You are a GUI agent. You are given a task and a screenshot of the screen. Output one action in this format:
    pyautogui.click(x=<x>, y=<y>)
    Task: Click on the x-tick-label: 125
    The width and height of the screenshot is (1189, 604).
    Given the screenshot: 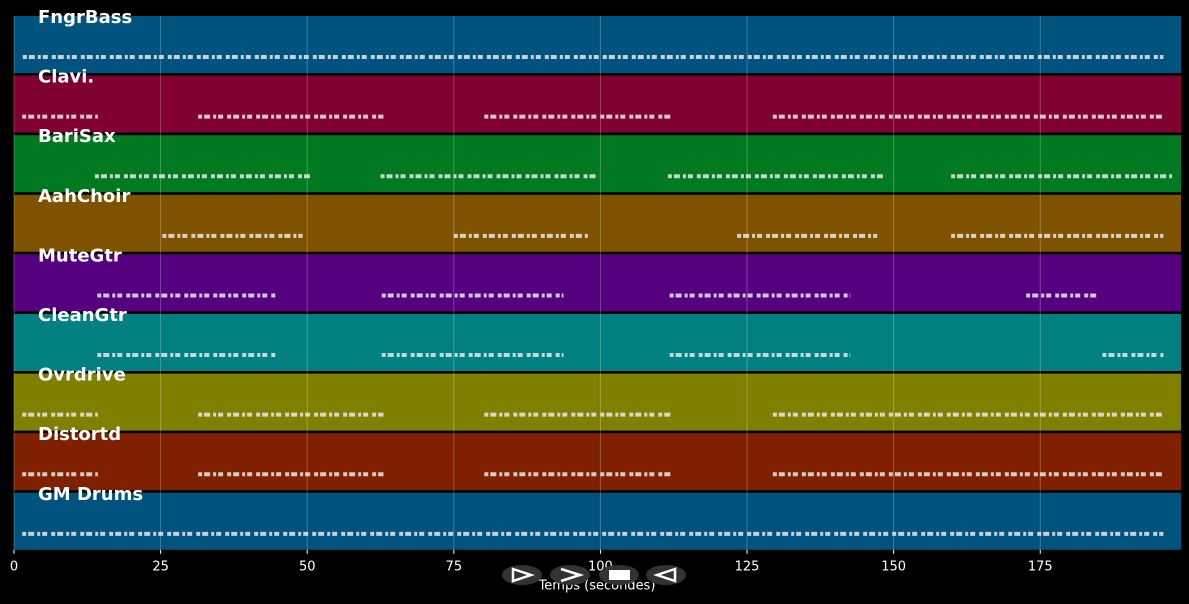 What is the action you would take?
    pyautogui.click(x=747, y=567)
    